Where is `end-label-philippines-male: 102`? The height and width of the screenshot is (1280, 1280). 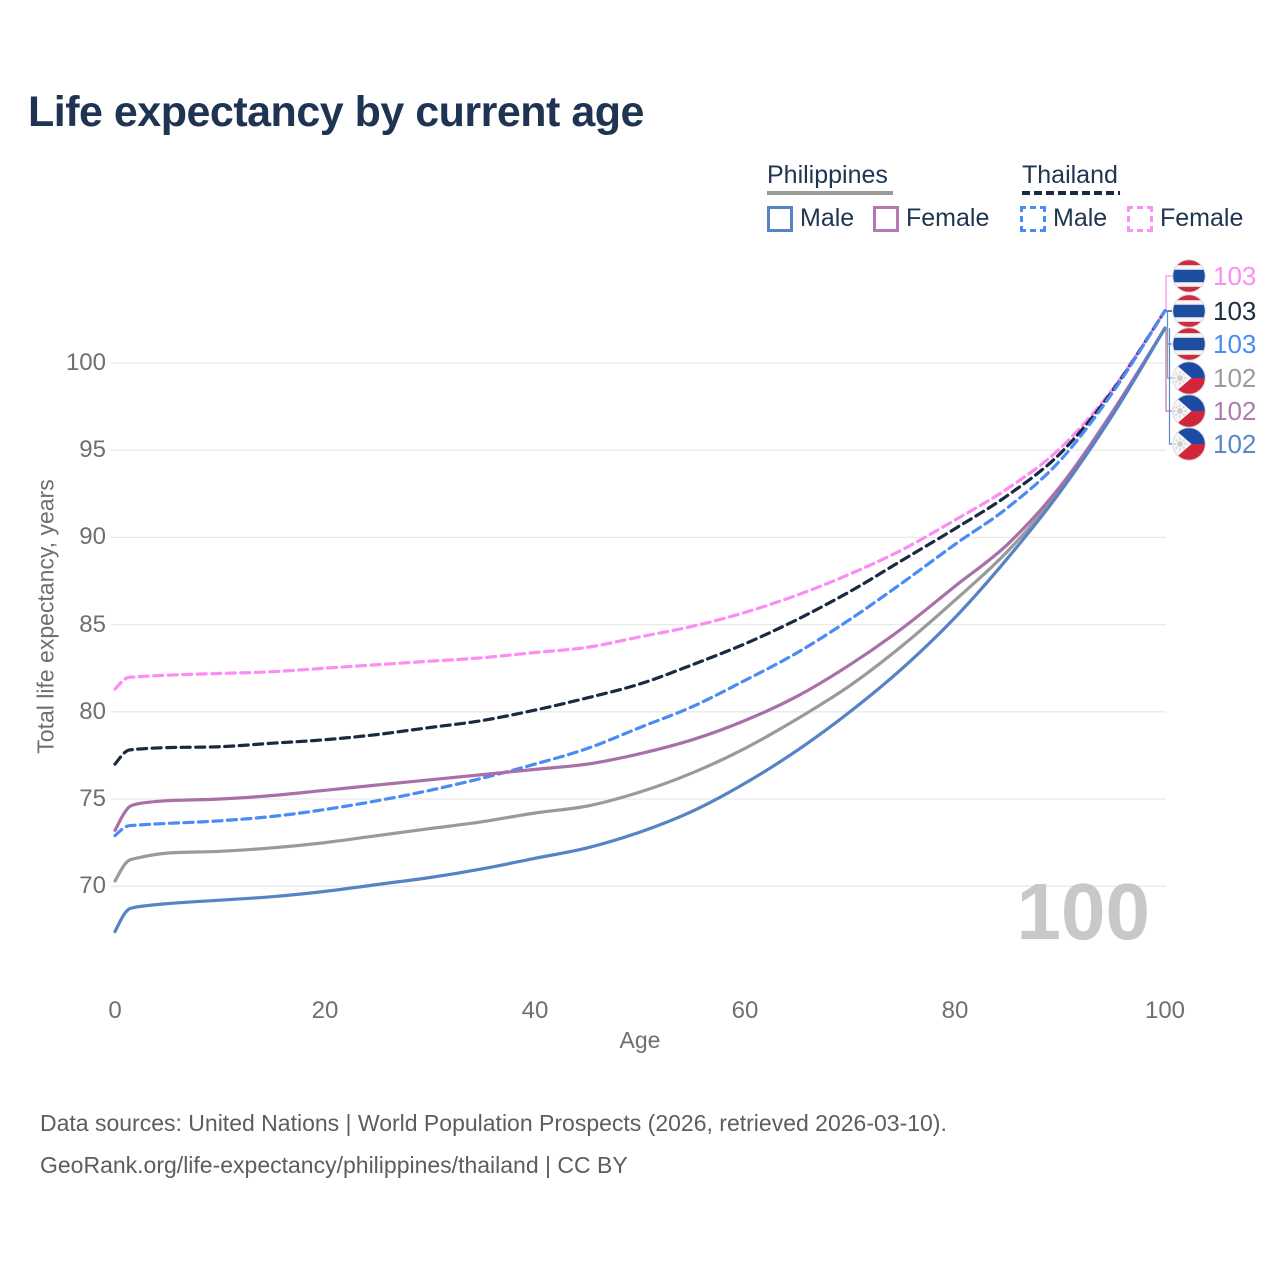
end-label-philippines-male: 102 is located at coordinates (1214, 444).